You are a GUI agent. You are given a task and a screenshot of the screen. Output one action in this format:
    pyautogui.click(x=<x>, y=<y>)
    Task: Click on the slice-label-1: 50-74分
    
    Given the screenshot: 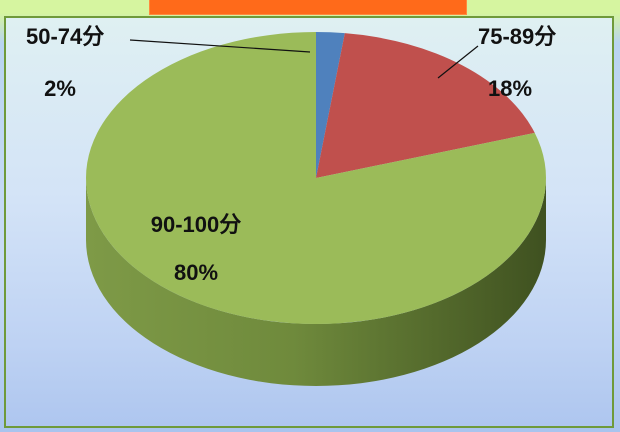 What is the action you would take?
    pyautogui.click(x=65, y=36)
    